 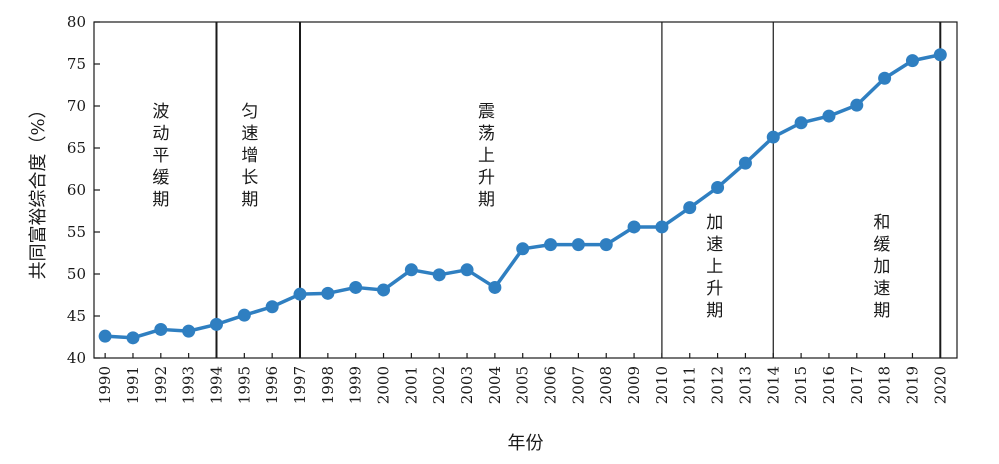 I want to click on x-tick-label: 2005, so click(x=523, y=385).